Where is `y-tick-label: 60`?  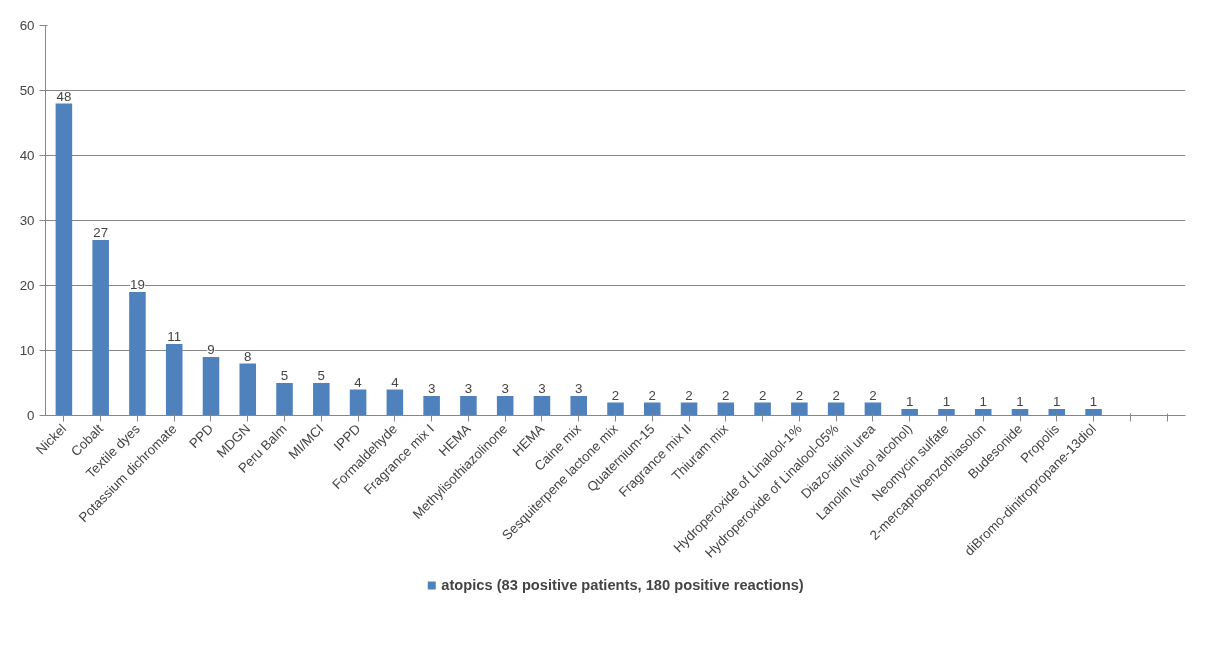 y-tick-label: 60 is located at coordinates (27, 25).